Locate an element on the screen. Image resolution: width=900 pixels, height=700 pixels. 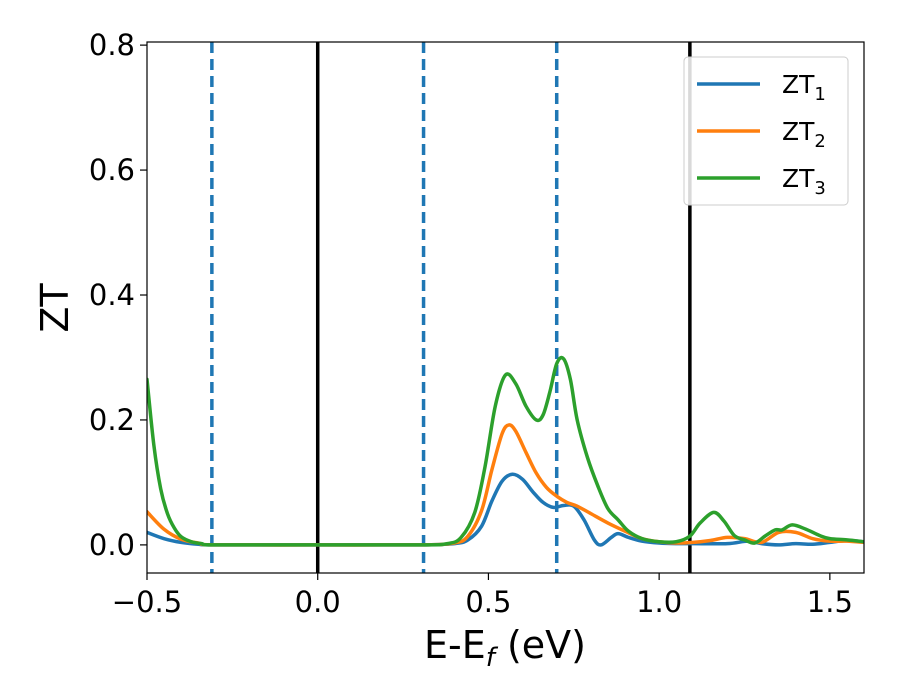
y-tick-label: 0.6 is located at coordinates (112, 170).